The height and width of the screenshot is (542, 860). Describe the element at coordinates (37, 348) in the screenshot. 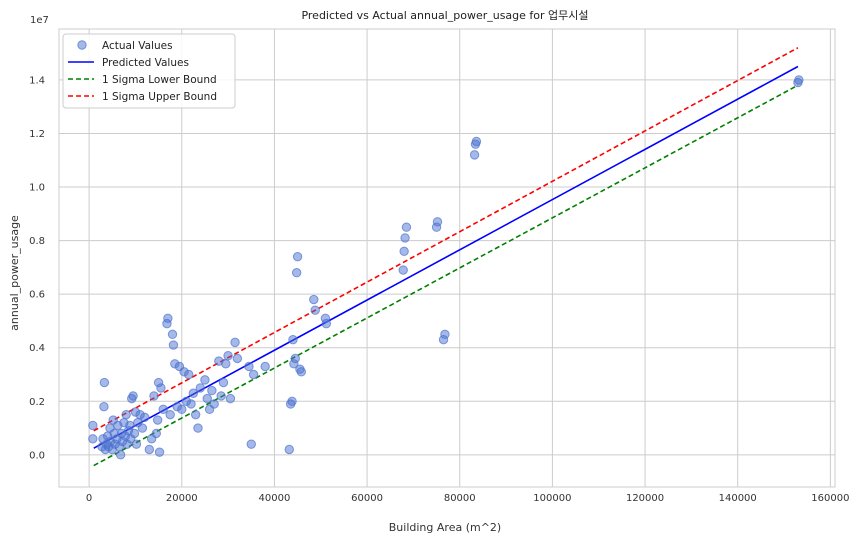

I see `y-tick-label: 0.4` at that location.